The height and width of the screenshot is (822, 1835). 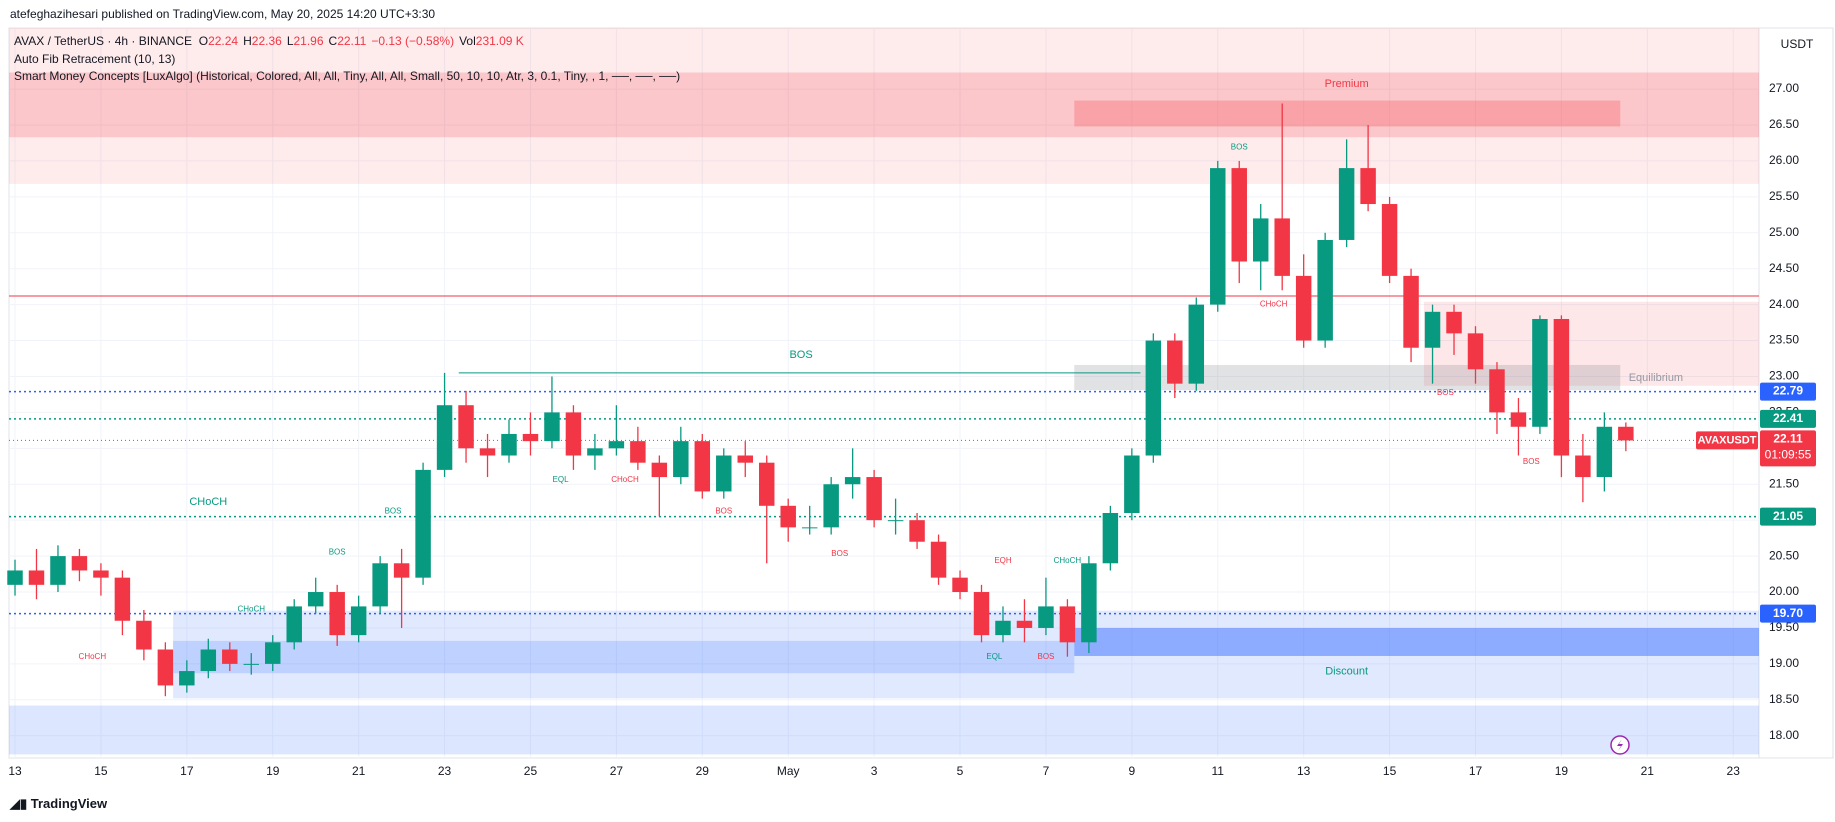 I want to click on symbol-tag-box, so click(x=1727, y=440).